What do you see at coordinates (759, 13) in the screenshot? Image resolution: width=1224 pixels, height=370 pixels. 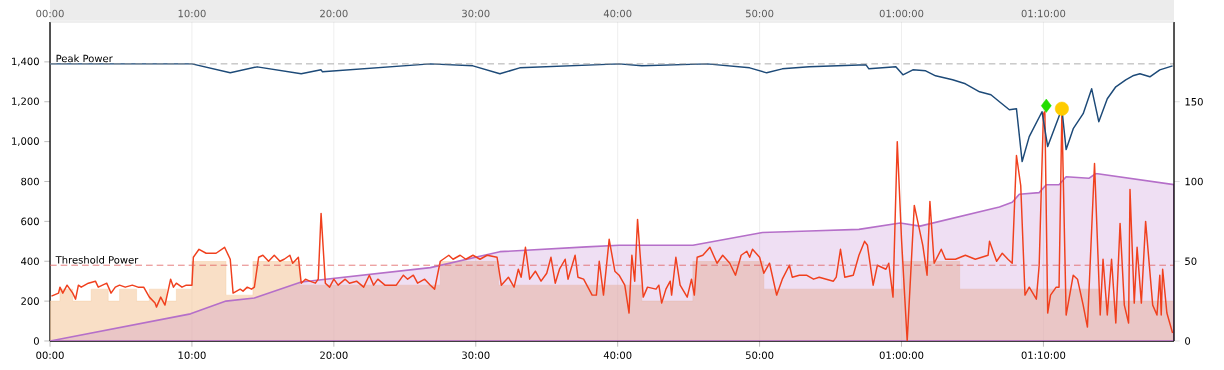 I see `x-tick-label: 50:00` at bounding box center [759, 13].